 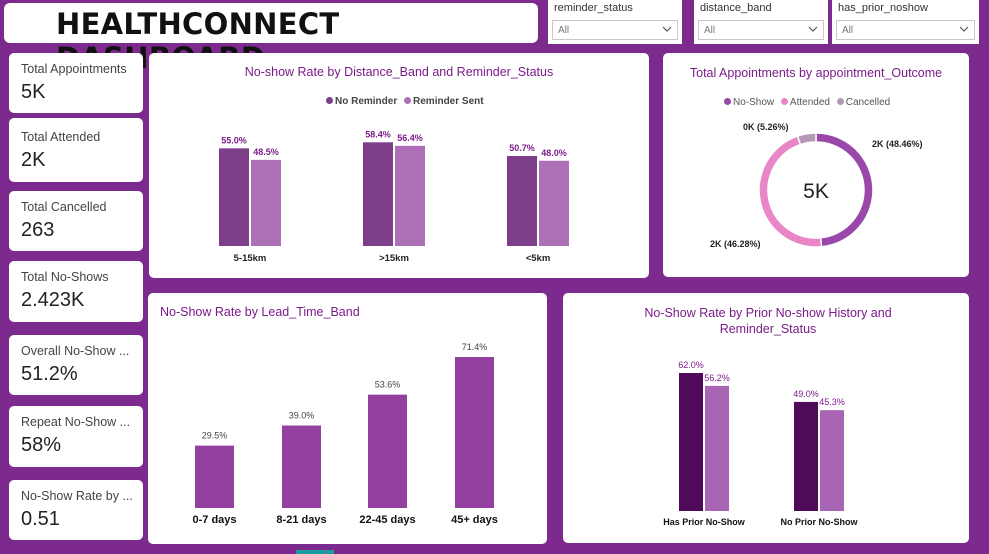 I want to click on category-label: <5km, so click(x=538, y=258).